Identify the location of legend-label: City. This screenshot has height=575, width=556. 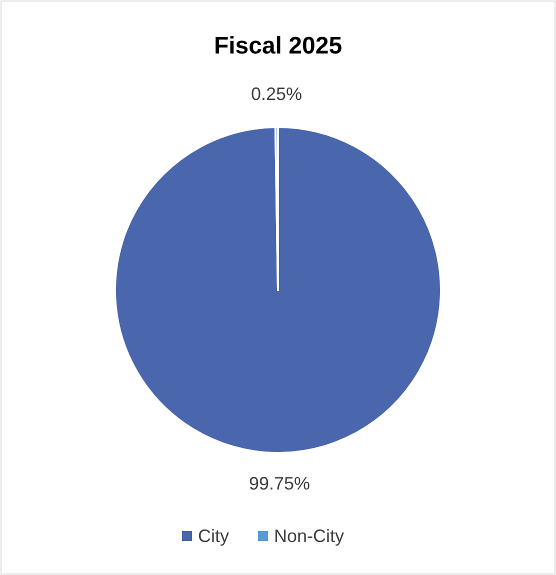
(213, 536).